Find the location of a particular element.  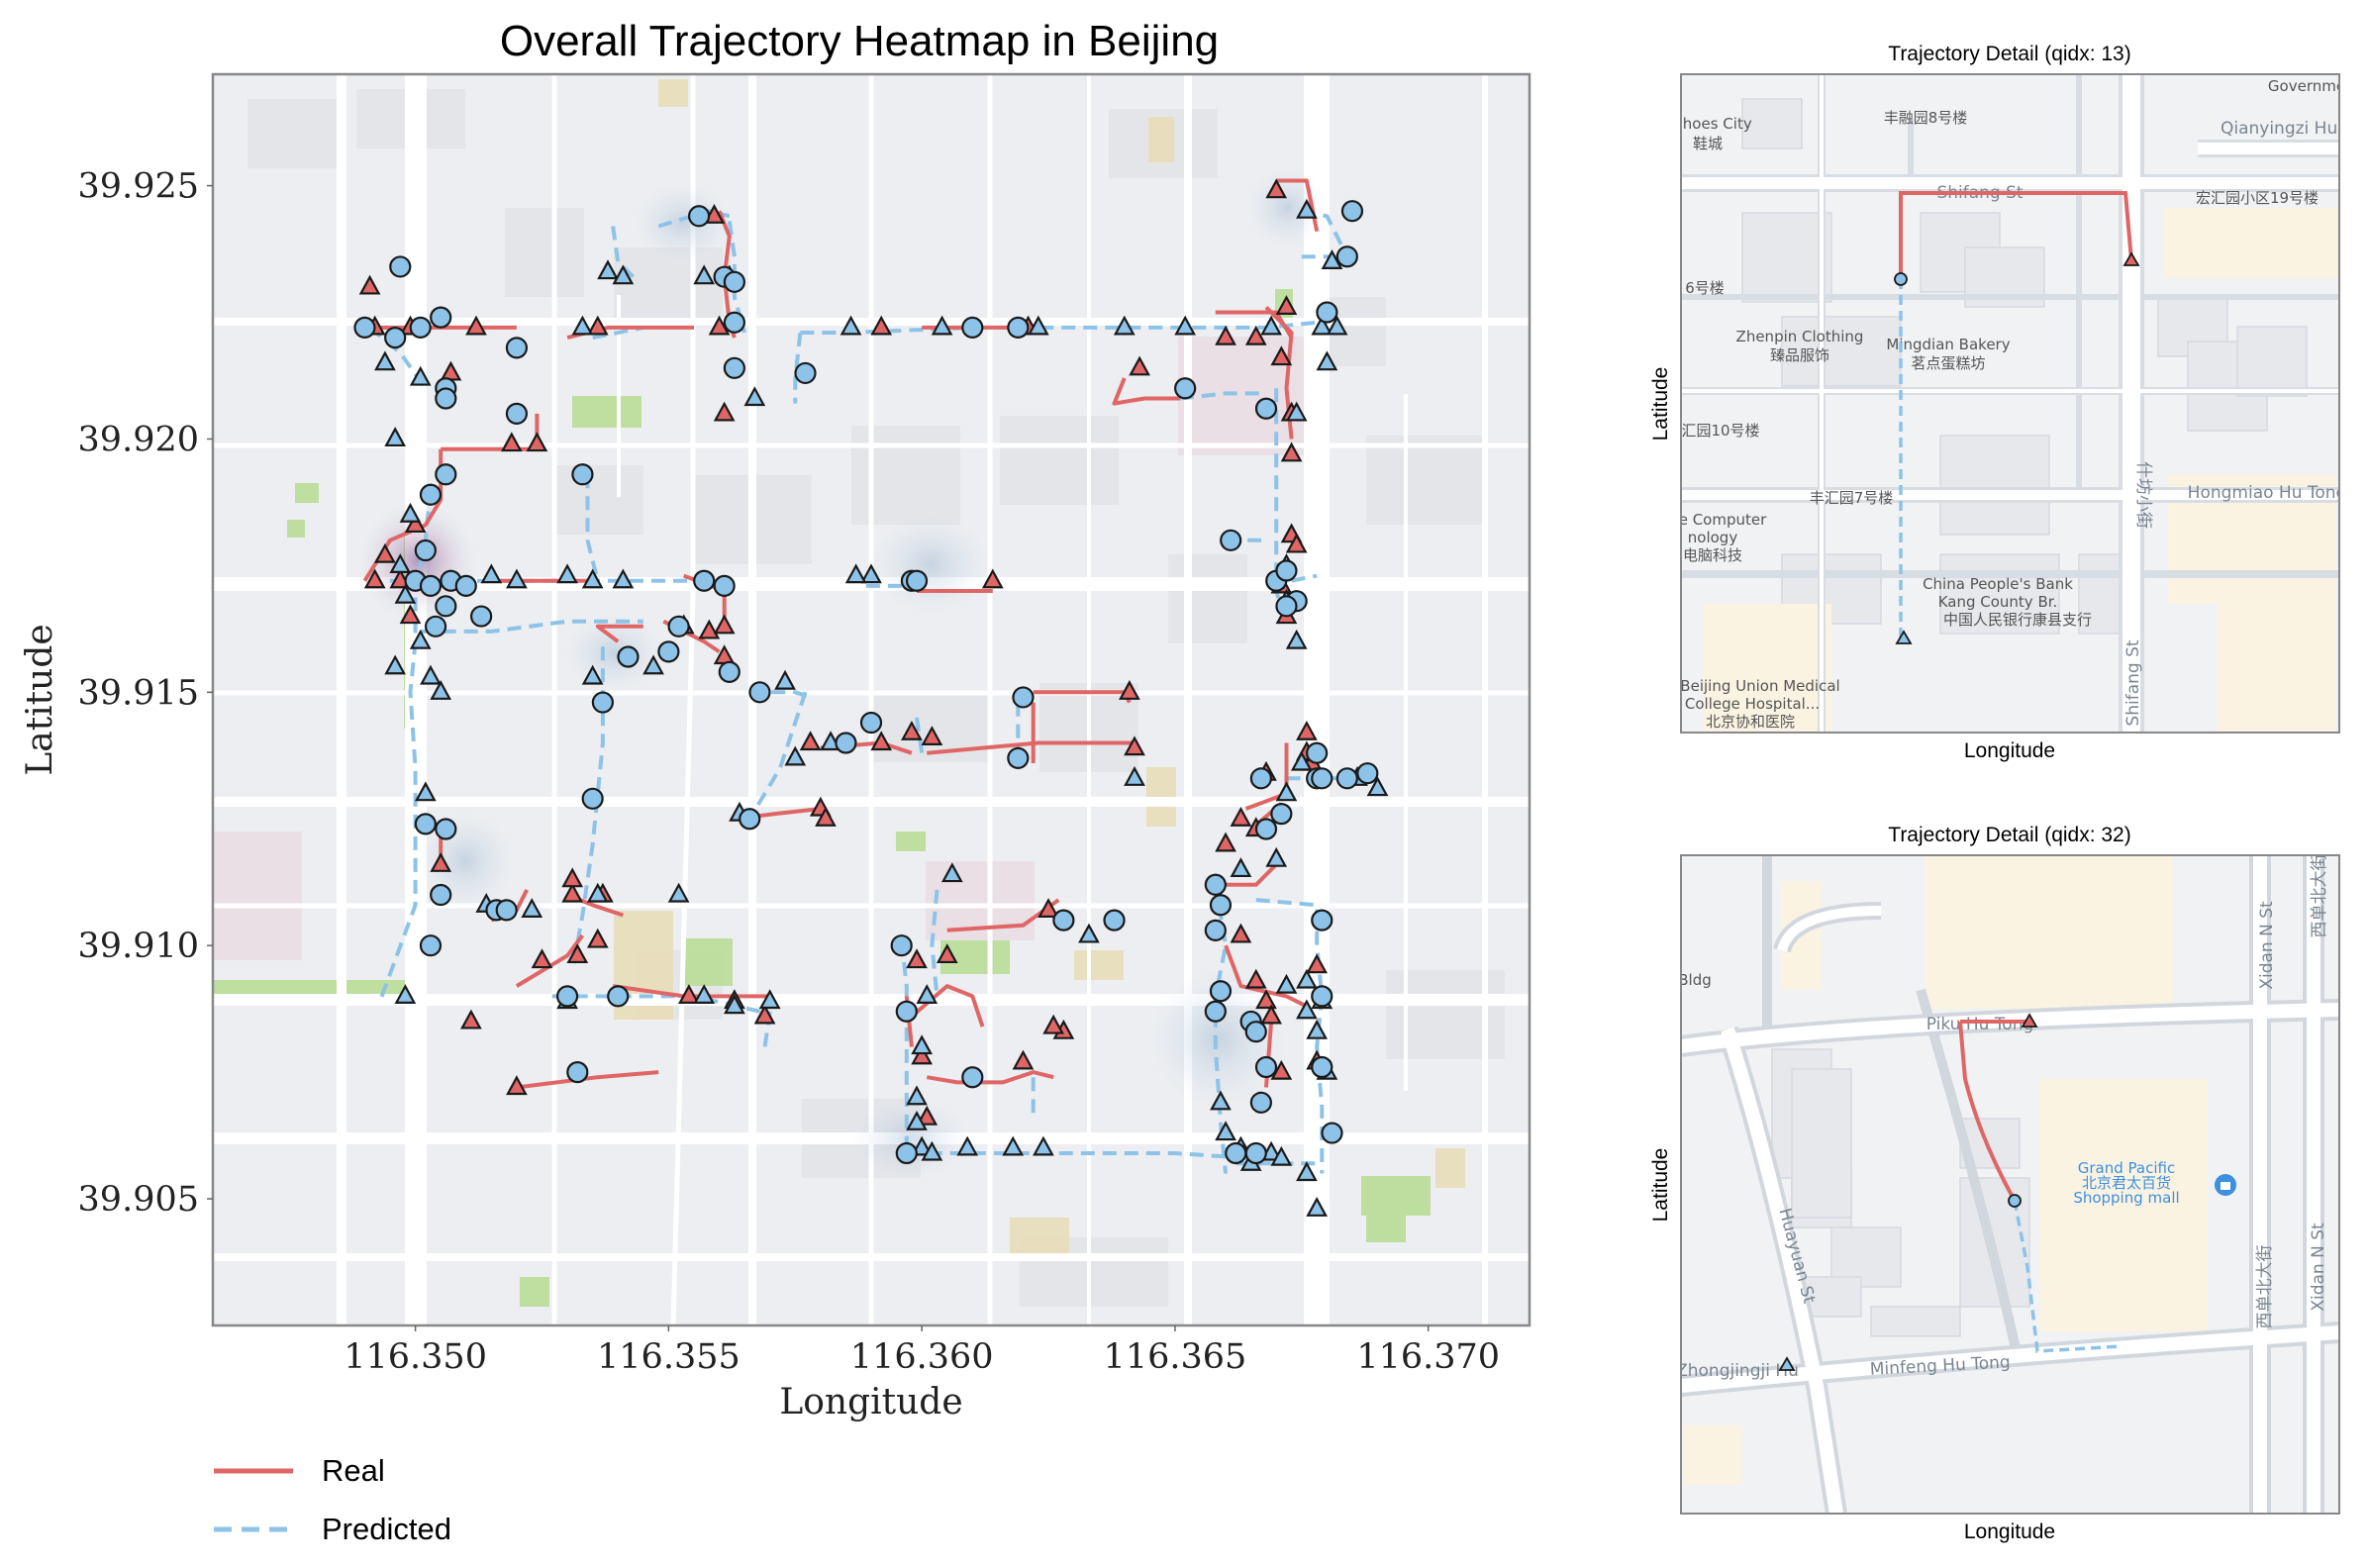

d2-predicted-path is located at coordinates (2068, 1276).